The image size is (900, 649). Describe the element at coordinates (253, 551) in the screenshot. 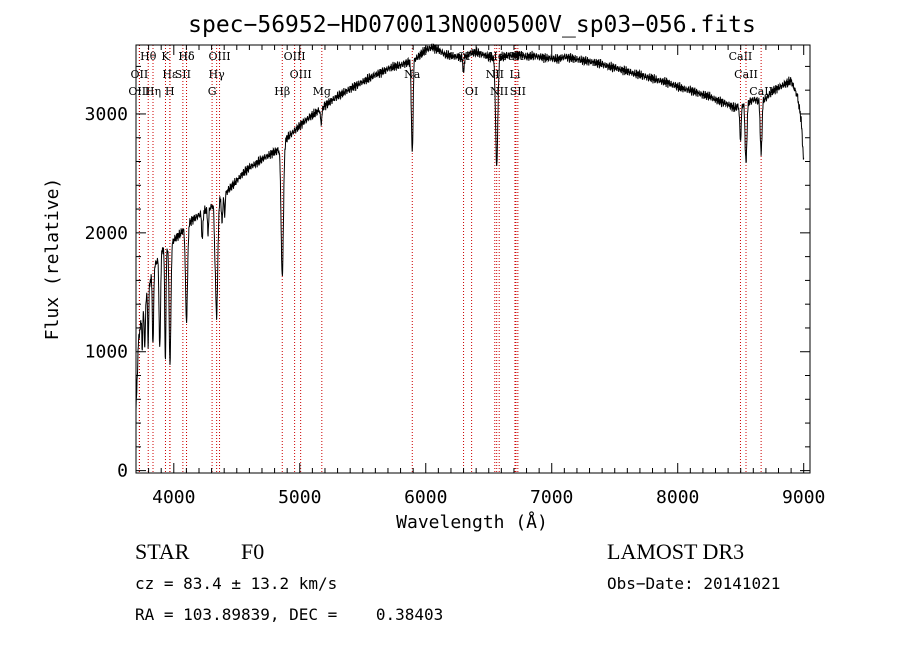

I see `subclass: F0` at that location.